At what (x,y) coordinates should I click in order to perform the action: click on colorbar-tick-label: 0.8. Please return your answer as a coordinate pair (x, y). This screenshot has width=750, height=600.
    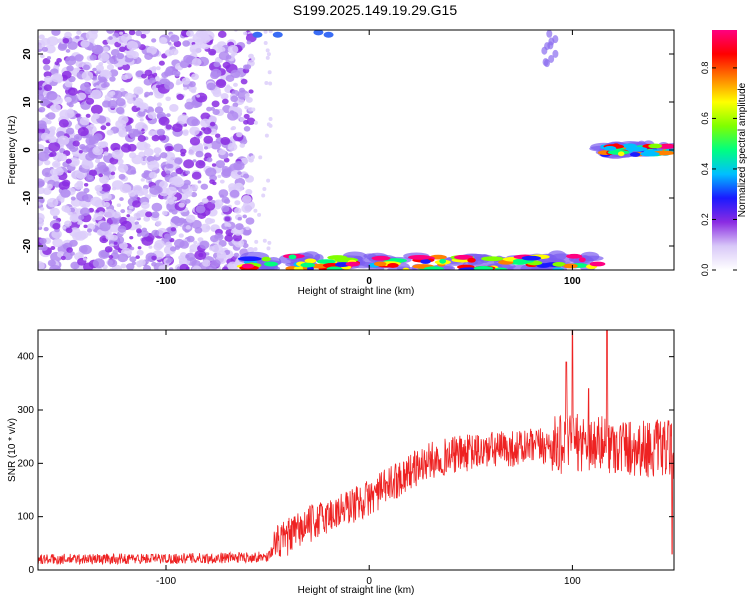
    Looking at the image, I should click on (705, 68).